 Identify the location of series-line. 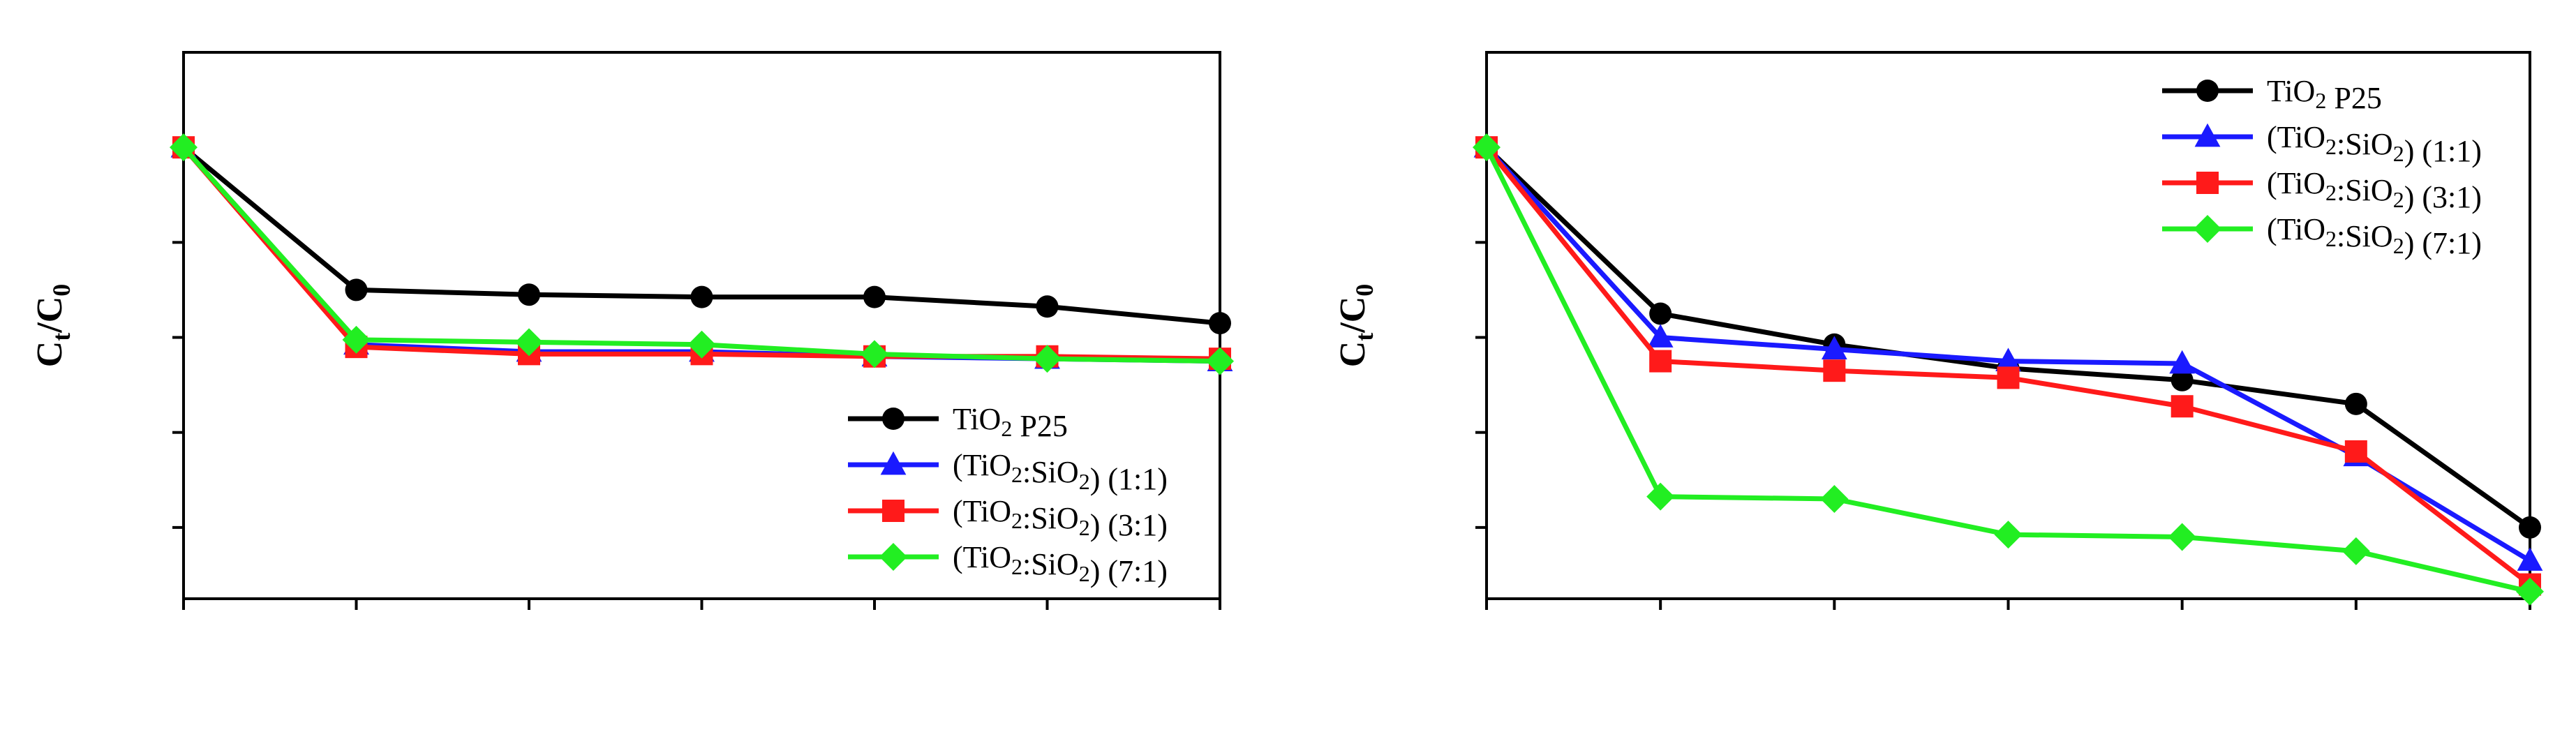
(701, 253).